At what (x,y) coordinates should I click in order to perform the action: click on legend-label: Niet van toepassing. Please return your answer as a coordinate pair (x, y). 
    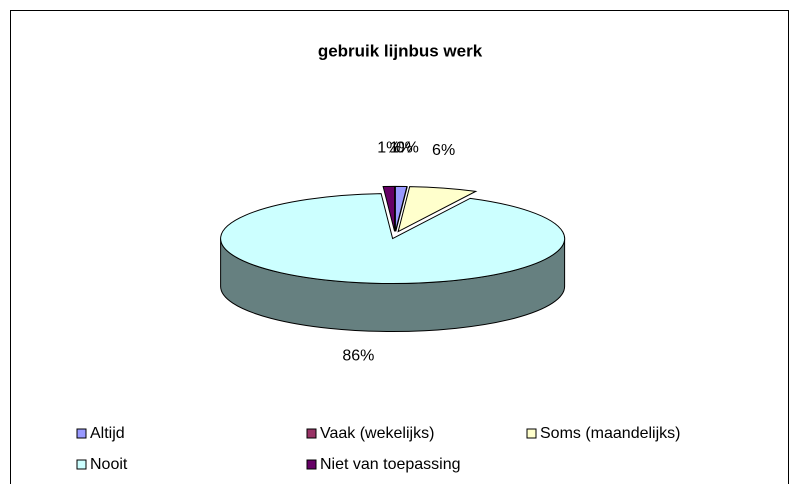
    Looking at the image, I should click on (390, 464).